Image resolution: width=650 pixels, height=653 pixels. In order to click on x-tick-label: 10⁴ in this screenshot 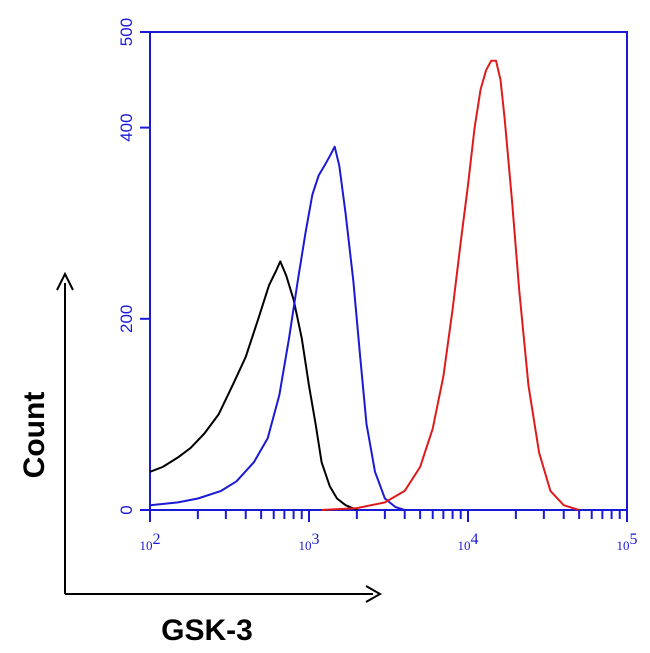, I will do `click(468, 542)`.